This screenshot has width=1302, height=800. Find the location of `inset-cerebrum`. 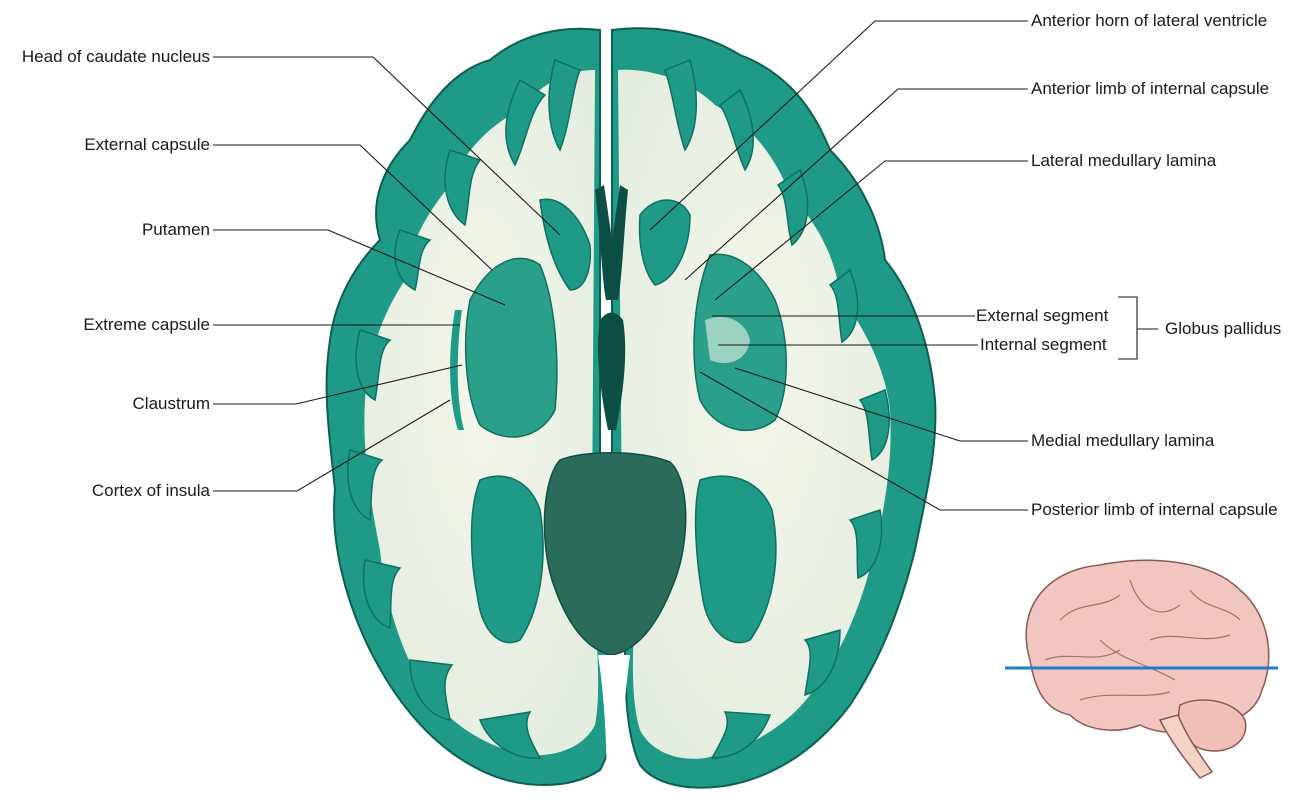

inset-cerebrum is located at coordinates (1147, 646).